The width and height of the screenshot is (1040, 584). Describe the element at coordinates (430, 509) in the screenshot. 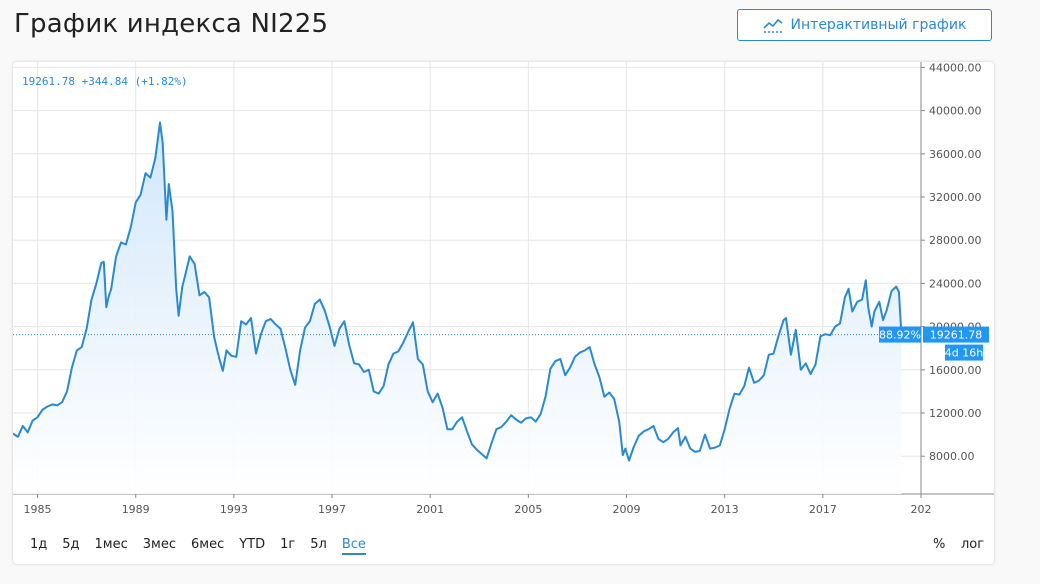

I see `x-tick-label: 2001` at that location.